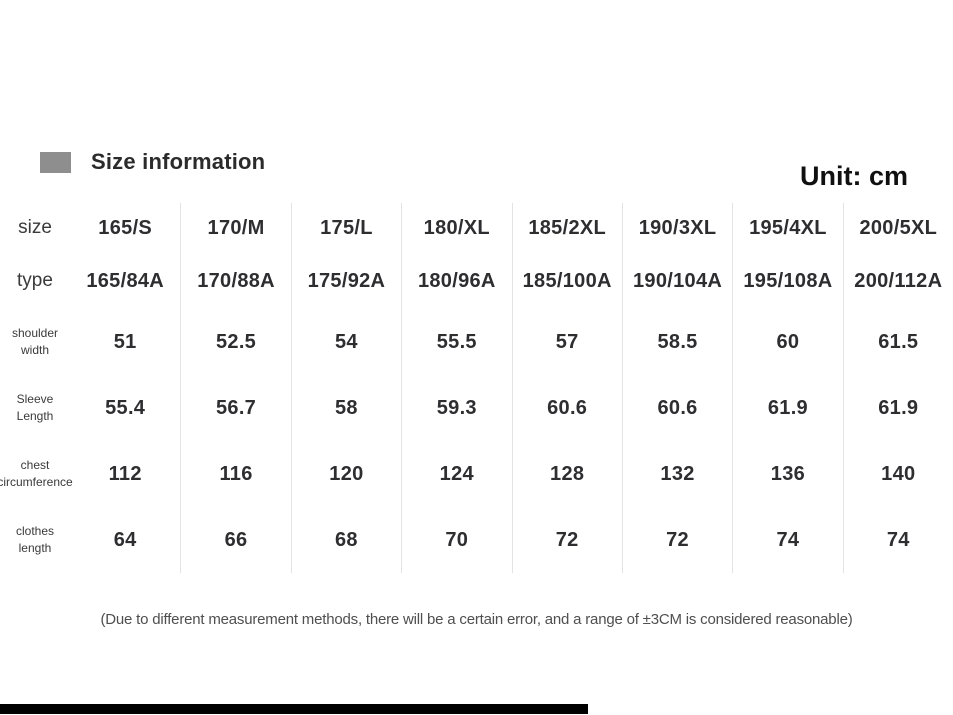 This screenshot has width=953, height=715. Describe the element at coordinates (566, 281) in the screenshot. I see `value-cell: 185/100A` at that location.